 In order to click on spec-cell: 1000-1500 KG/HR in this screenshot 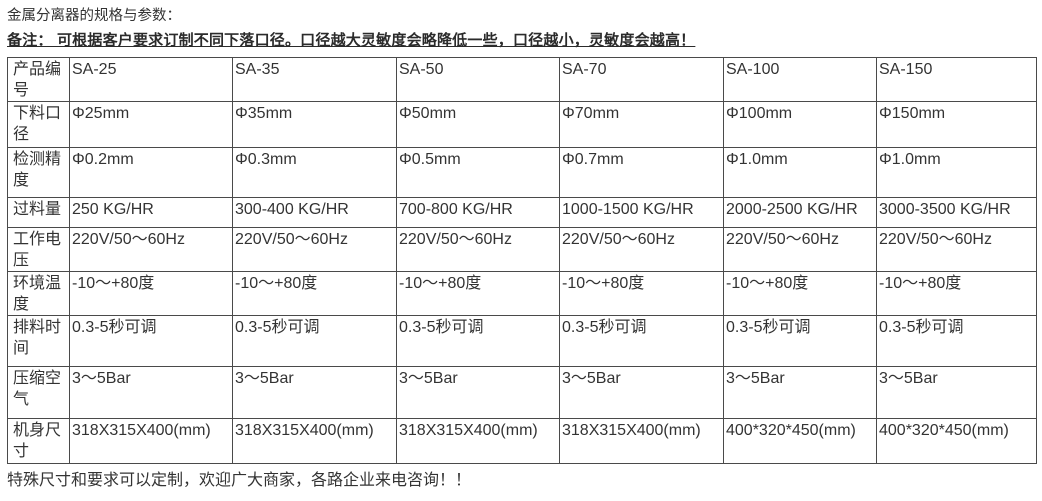, I will do `click(641, 212)`.